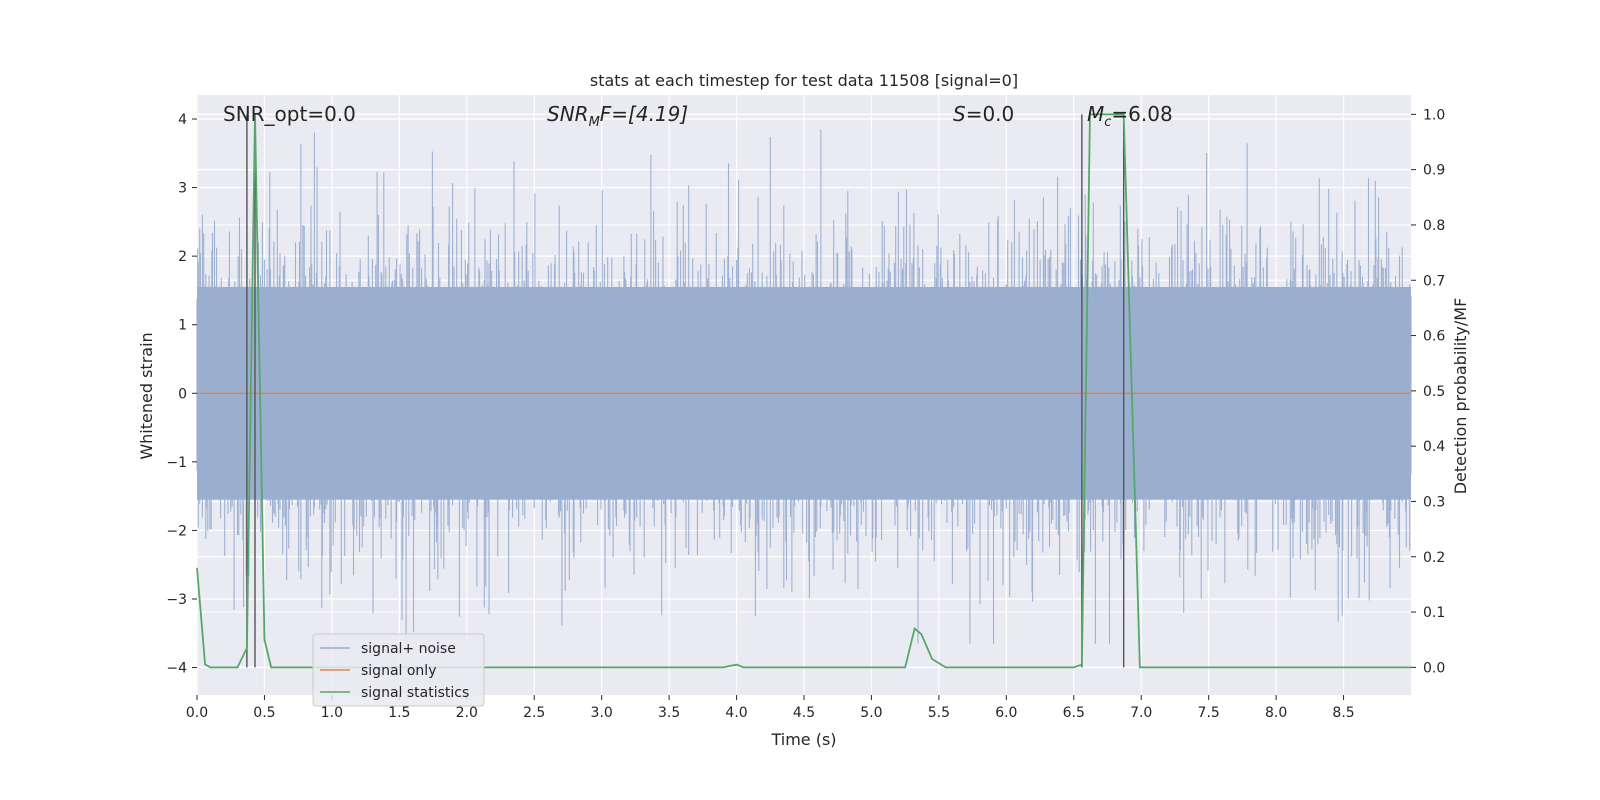 The width and height of the screenshot is (1600, 800). Describe the element at coordinates (736, 713) in the screenshot. I see `x-tick-label-8: 4.0` at that location.